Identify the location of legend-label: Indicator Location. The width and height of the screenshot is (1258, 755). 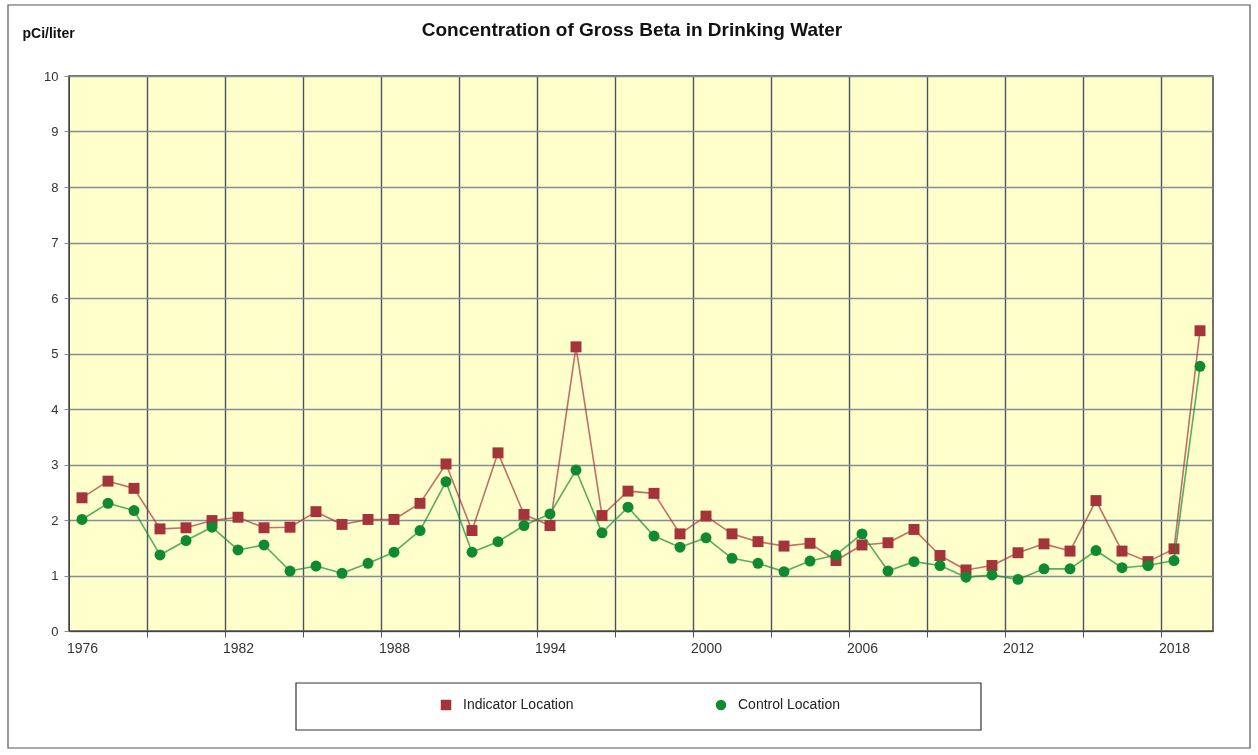
(518, 704).